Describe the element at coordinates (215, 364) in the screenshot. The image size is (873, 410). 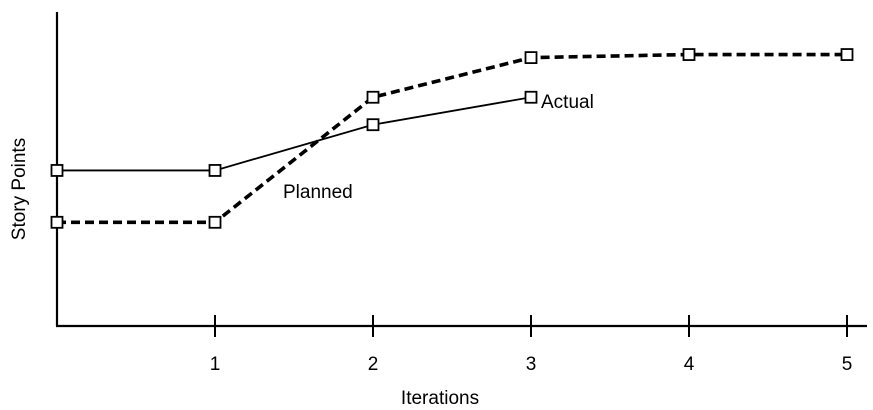
I see `x-tick-label: 1` at that location.